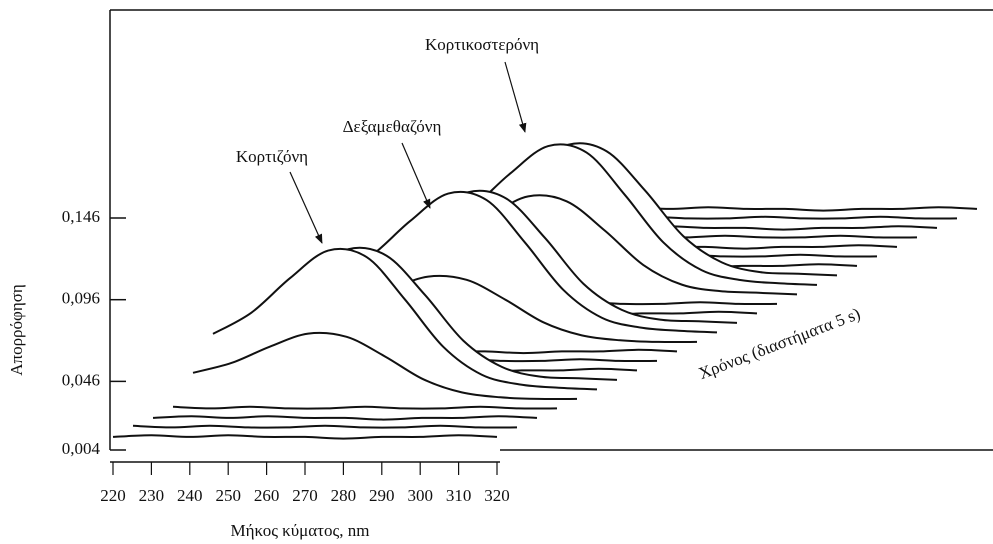 This screenshot has height=544, width=993. What do you see at coordinates (305, 495) in the screenshot?
I see `x-tick-label: 270` at bounding box center [305, 495].